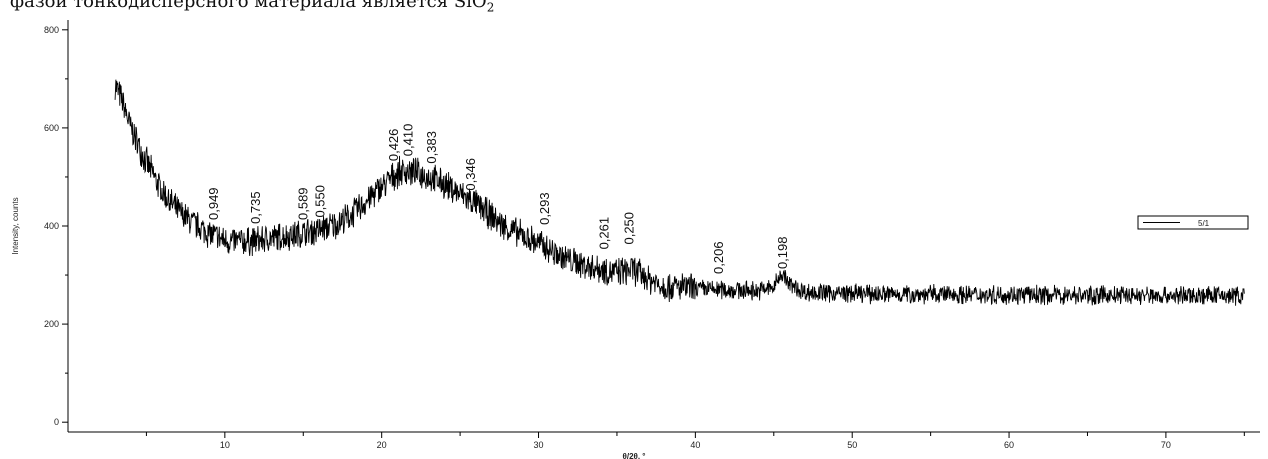 Image resolution: width=1268 pixels, height=459 pixels. I want to click on peak-label: 0,250, so click(628, 228).